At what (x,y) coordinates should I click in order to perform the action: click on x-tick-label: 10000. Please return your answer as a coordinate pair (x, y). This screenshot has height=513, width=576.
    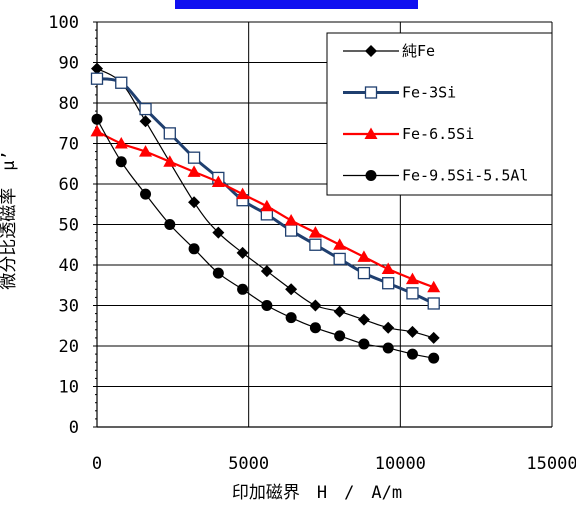
    Looking at the image, I should click on (400, 464).